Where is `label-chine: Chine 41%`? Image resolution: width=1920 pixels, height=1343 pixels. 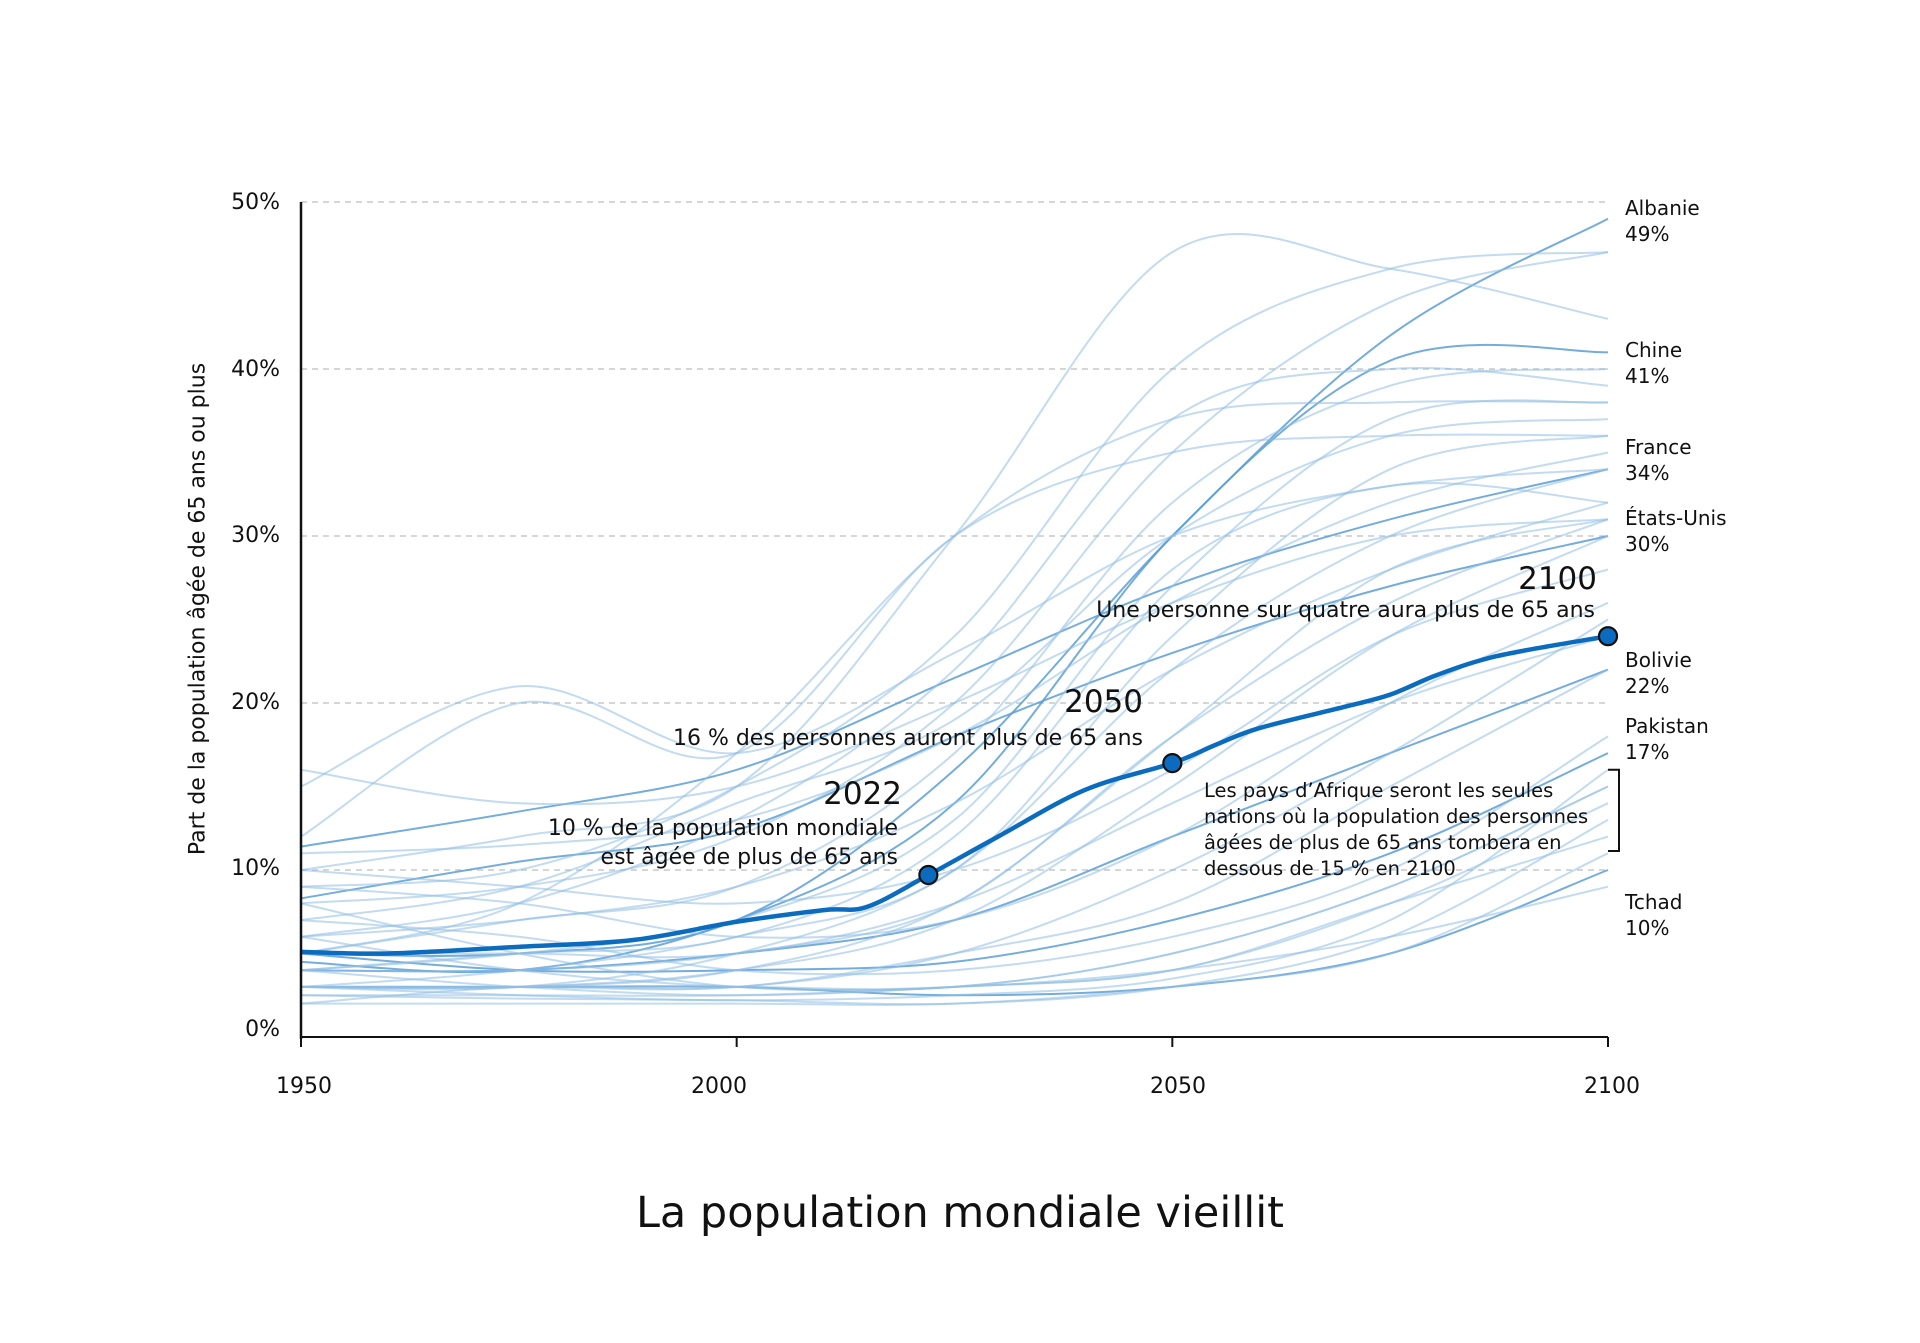
label-chine: Chine 41% is located at coordinates (1654, 363).